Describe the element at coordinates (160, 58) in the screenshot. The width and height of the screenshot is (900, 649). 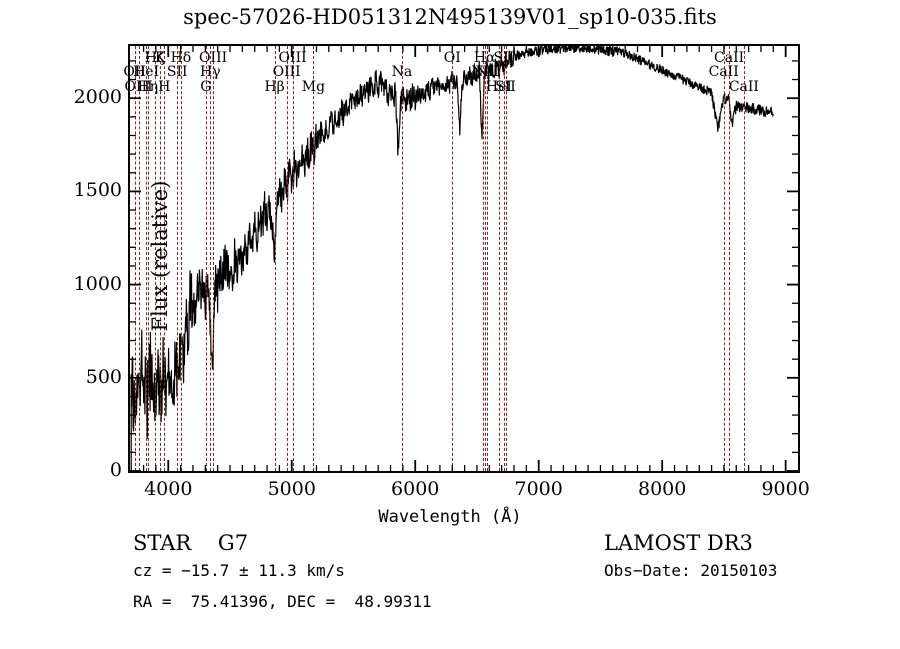
I see `spectral-line-label: K` at that location.